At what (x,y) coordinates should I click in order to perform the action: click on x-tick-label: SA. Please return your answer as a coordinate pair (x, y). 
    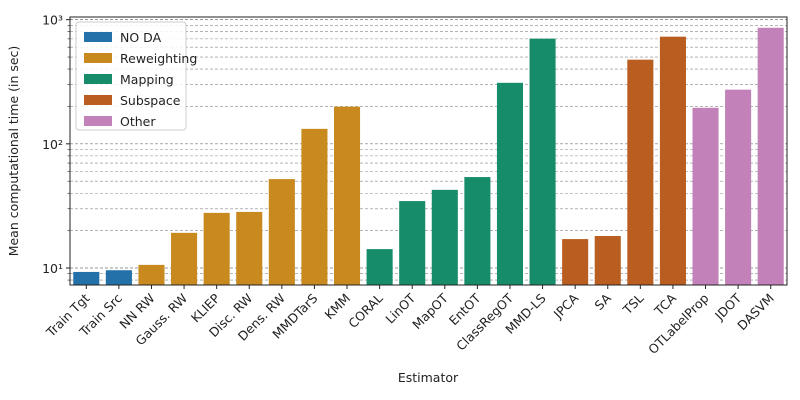
    Looking at the image, I should click on (602, 301).